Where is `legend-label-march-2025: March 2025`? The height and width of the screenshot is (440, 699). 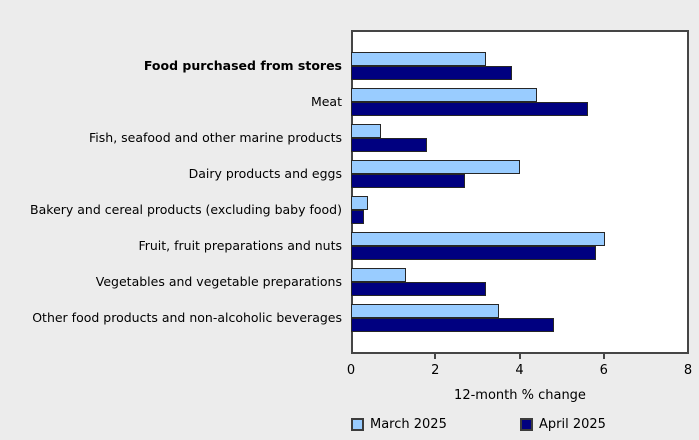 legend-label-march-2025: March 2025 is located at coordinates (408, 424).